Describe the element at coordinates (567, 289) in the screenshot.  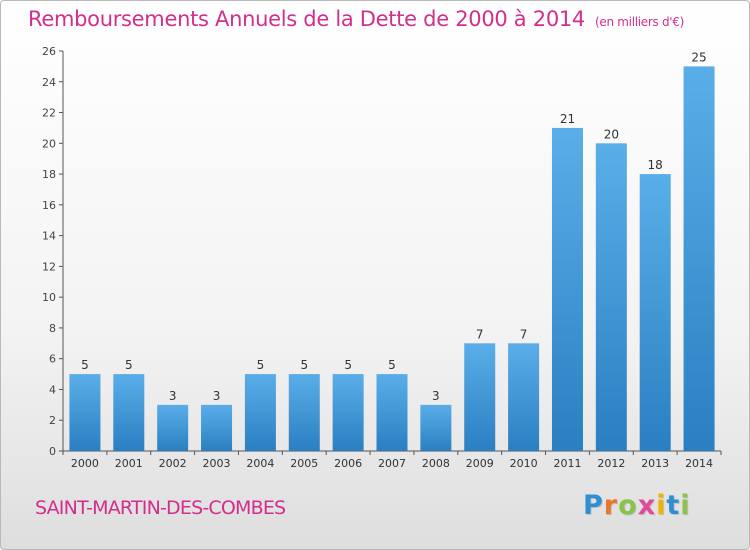
I see `bar-2011` at that location.